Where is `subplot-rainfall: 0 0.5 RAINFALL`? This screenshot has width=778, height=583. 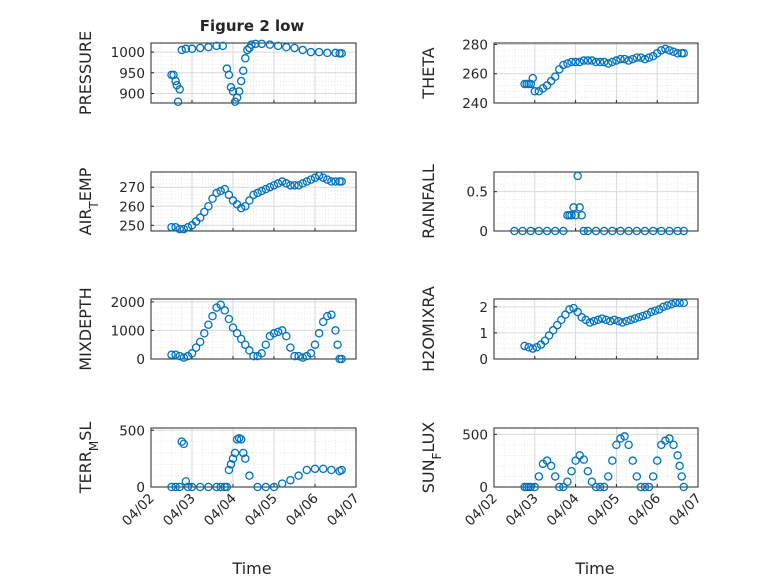
subplot-rainfall: 0 0.5 RAINFALL is located at coordinates (559, 202).